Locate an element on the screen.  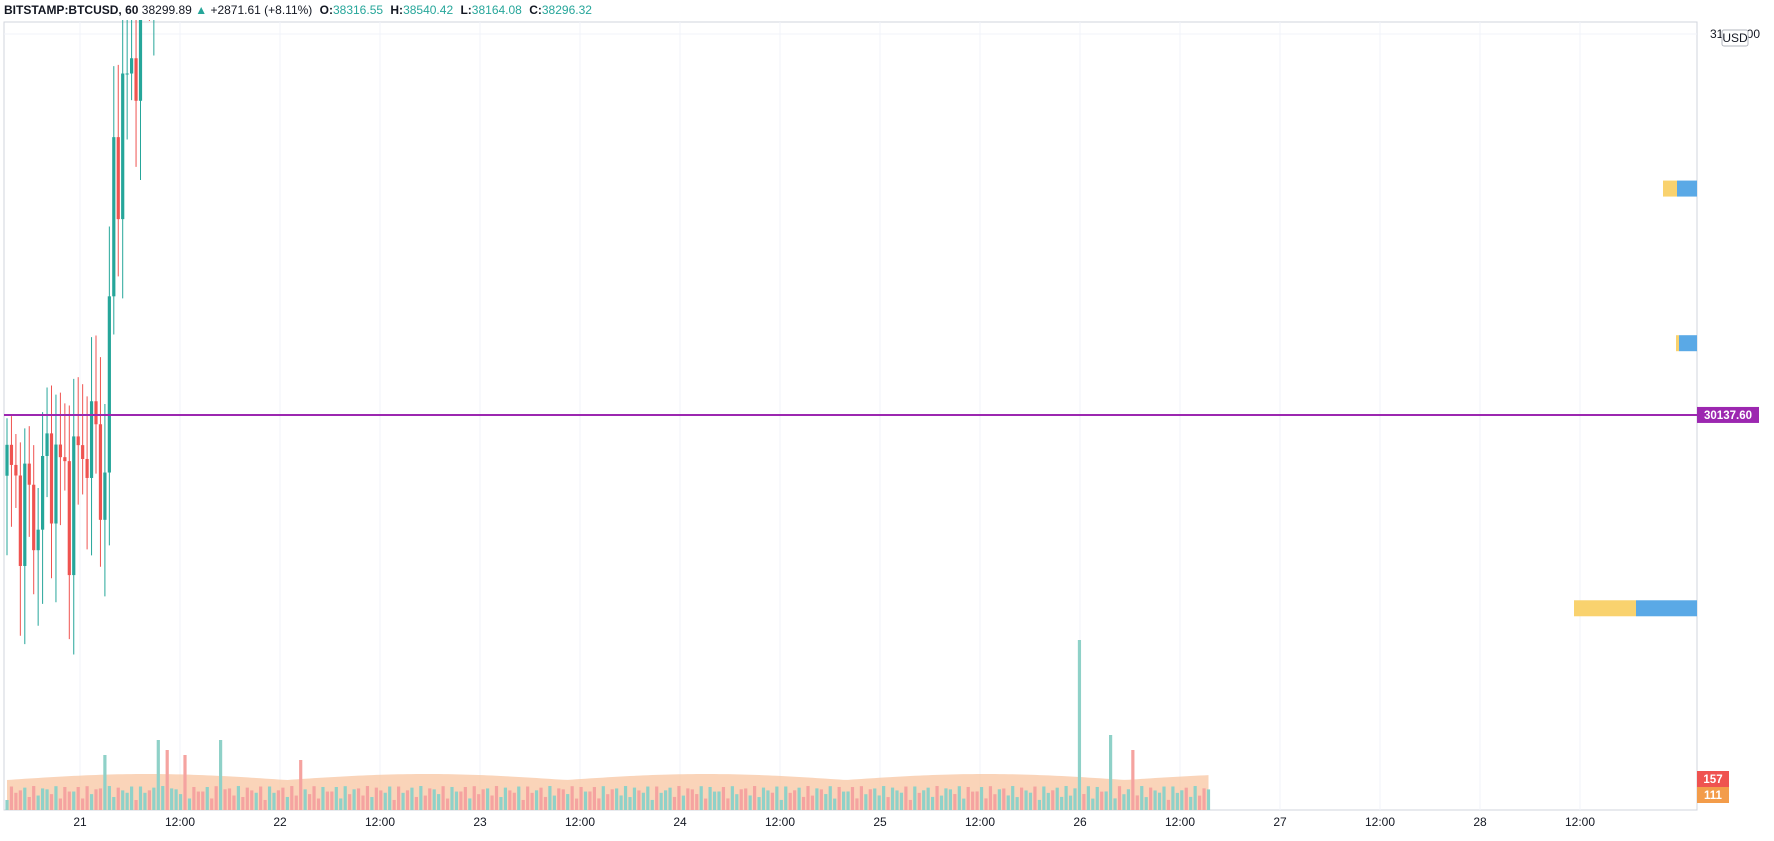
level-tag is located at coordinates (1728, 414).